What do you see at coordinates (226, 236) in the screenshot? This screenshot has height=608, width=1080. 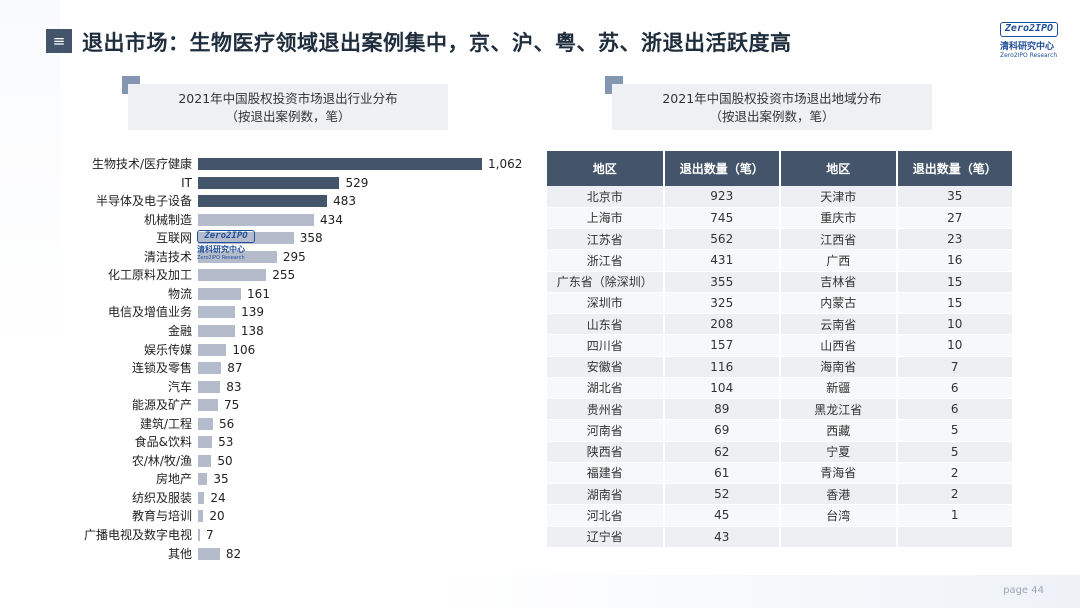 I see `watermark-logo-mark: Zero2IPO` at bounding box center [226, 236].